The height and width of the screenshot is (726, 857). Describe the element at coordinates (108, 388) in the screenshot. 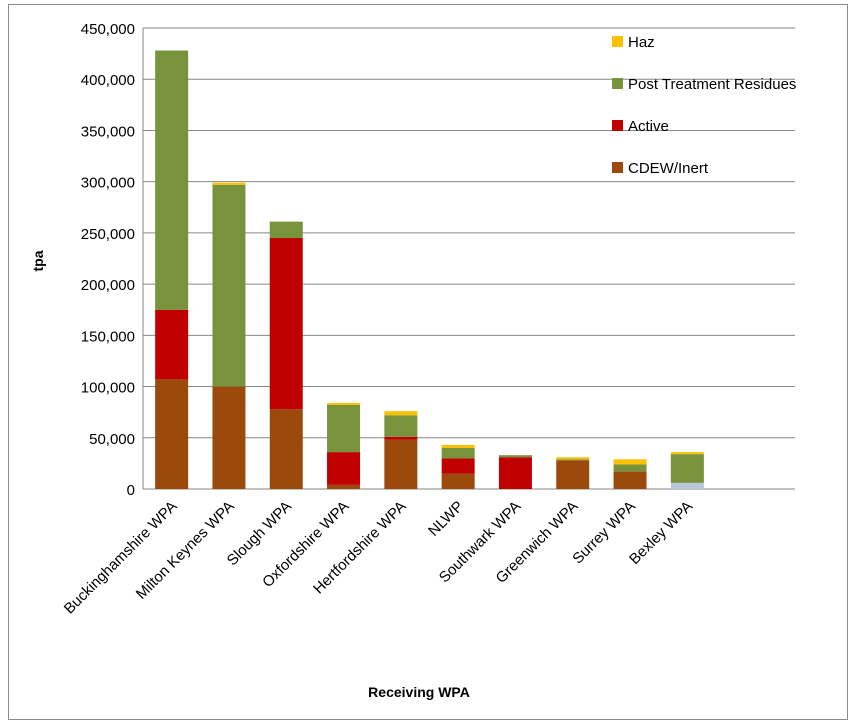

I see `y-tick-label: 100,000` at that location.